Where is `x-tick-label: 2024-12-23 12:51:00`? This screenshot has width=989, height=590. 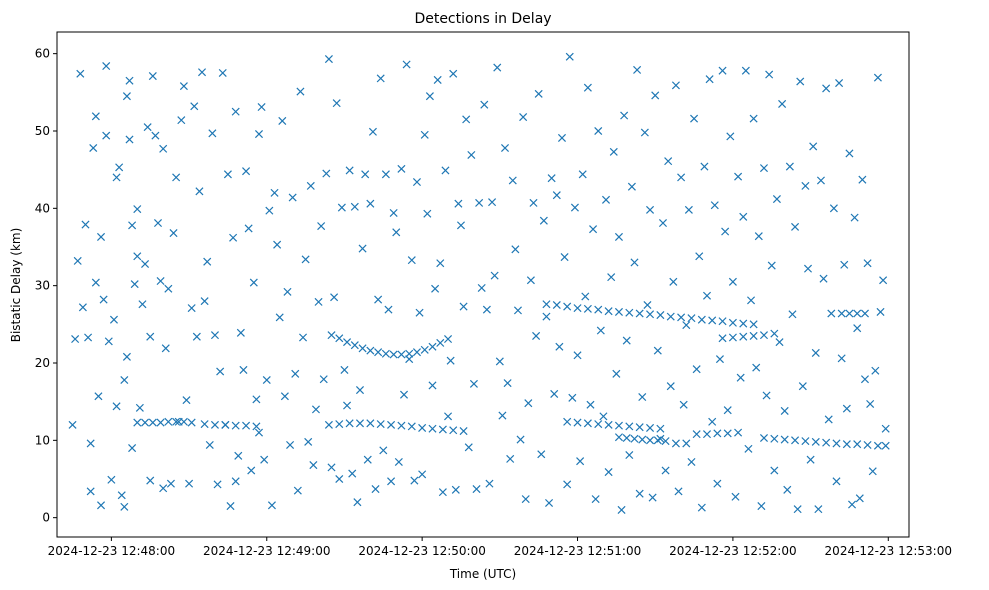
x-tick-label: 2024-12-23 12:51:00 is located at coordinates (577, 551).